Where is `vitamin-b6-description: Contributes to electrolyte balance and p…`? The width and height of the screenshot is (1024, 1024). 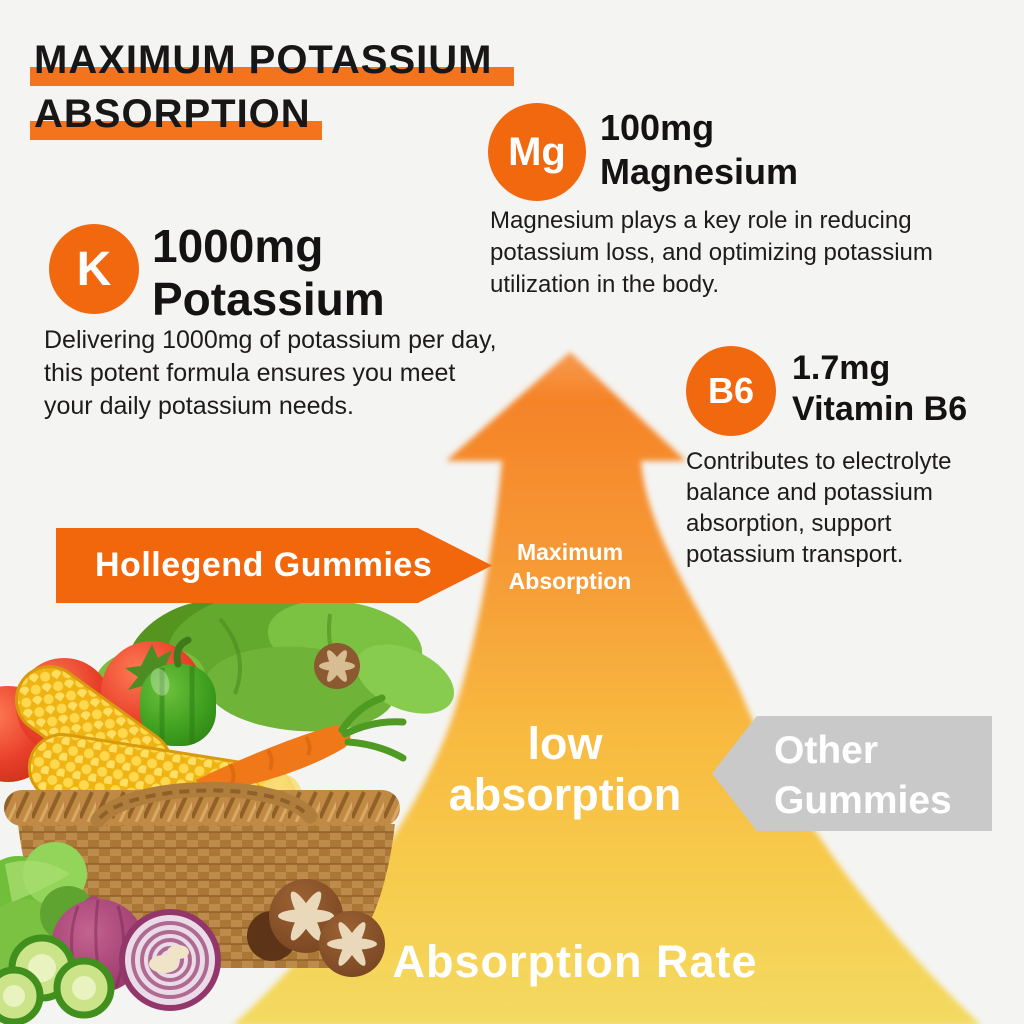 vitamin-b6-description: Contributes to electrolyte balance and p… is located at coordinates (819, 508).